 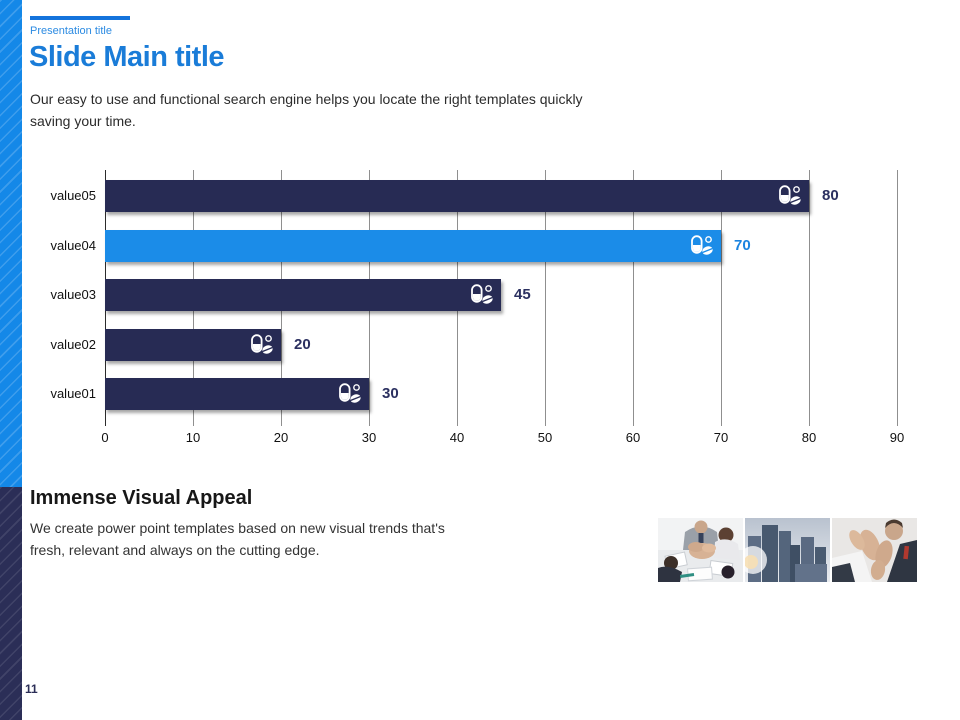 I want to click on x-tick-label: 50, so click(x=545, y=437).